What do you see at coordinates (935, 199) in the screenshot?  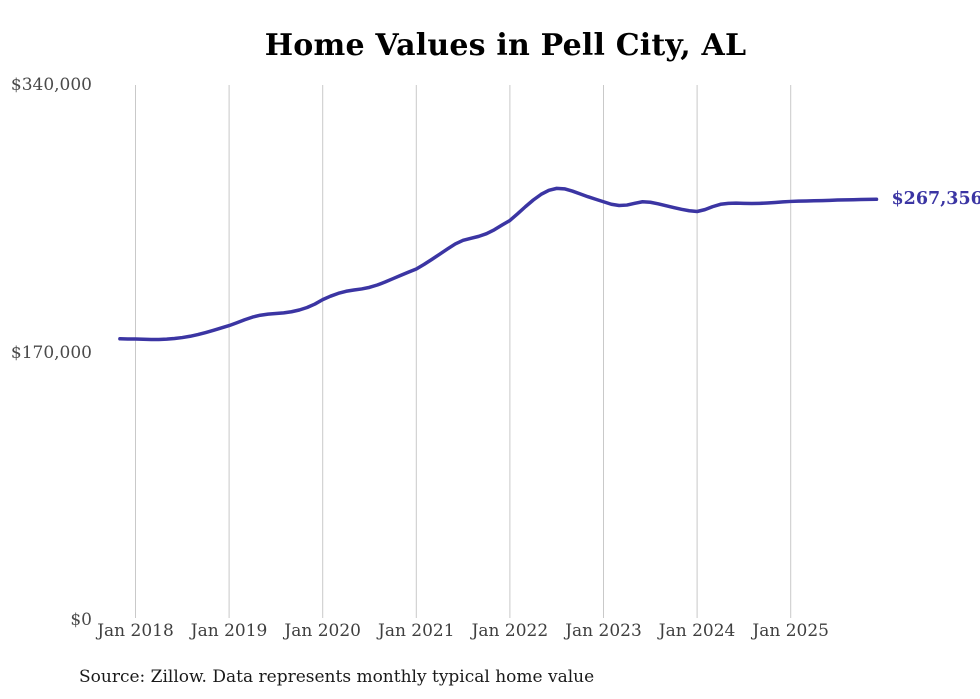 I see `latest-value-label: $267,356` at bounding box center [935, 199].